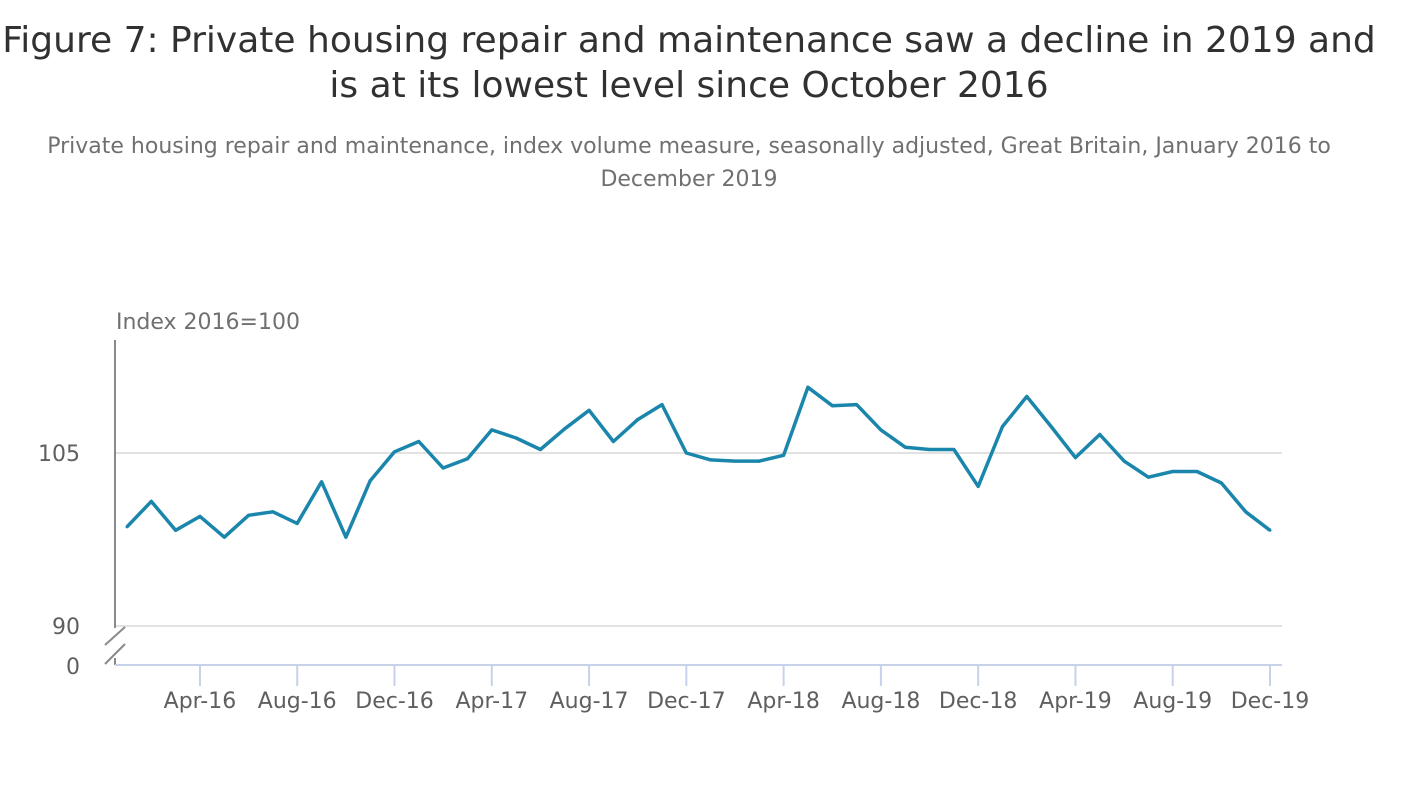 Image resolution: width=1414 pixels, height=796 pixels. I want to click on x-tick-label: Aug-16, so click(297, 701).